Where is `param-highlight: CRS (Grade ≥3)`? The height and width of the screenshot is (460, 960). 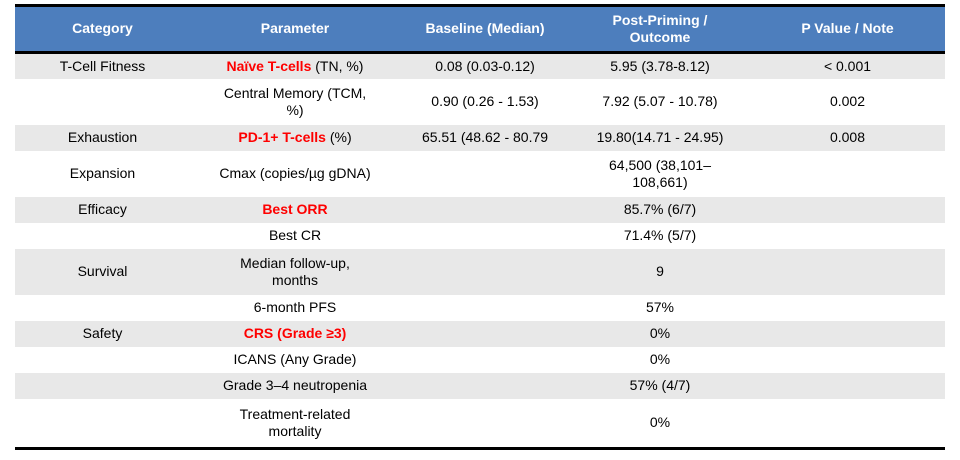 param-highlight: CRS (Grade ≥3) is located at coordinates (295, 333).